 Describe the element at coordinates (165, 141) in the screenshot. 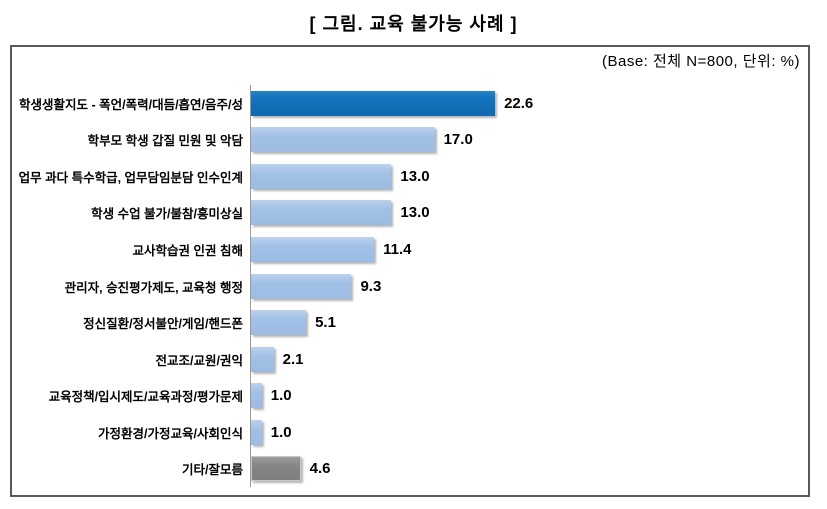

I see `bar-category-label: 학부모 학생 갑질 민원 및 악담` at that location.